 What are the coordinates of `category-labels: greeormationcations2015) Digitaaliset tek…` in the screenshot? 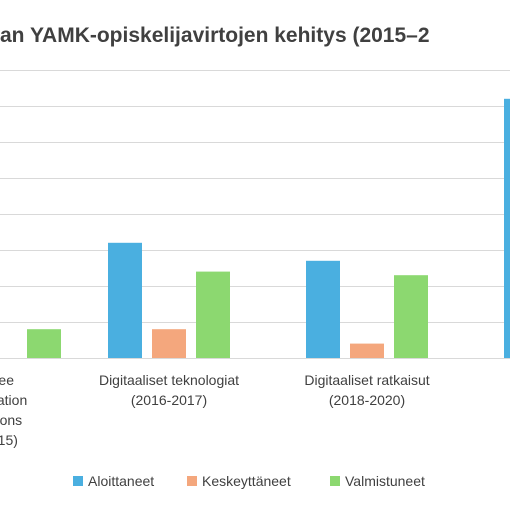 It's located at (215, 410).